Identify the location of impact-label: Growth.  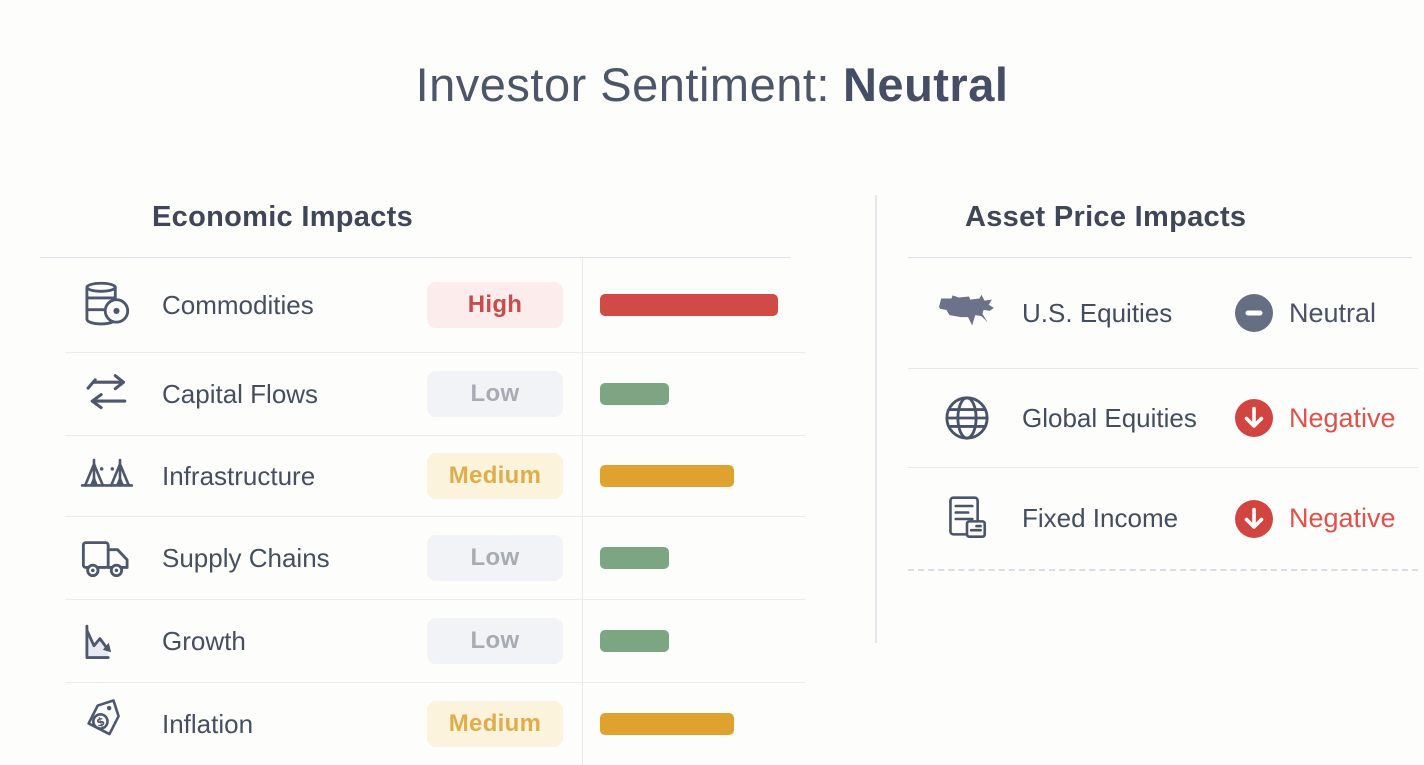
(204, 640).